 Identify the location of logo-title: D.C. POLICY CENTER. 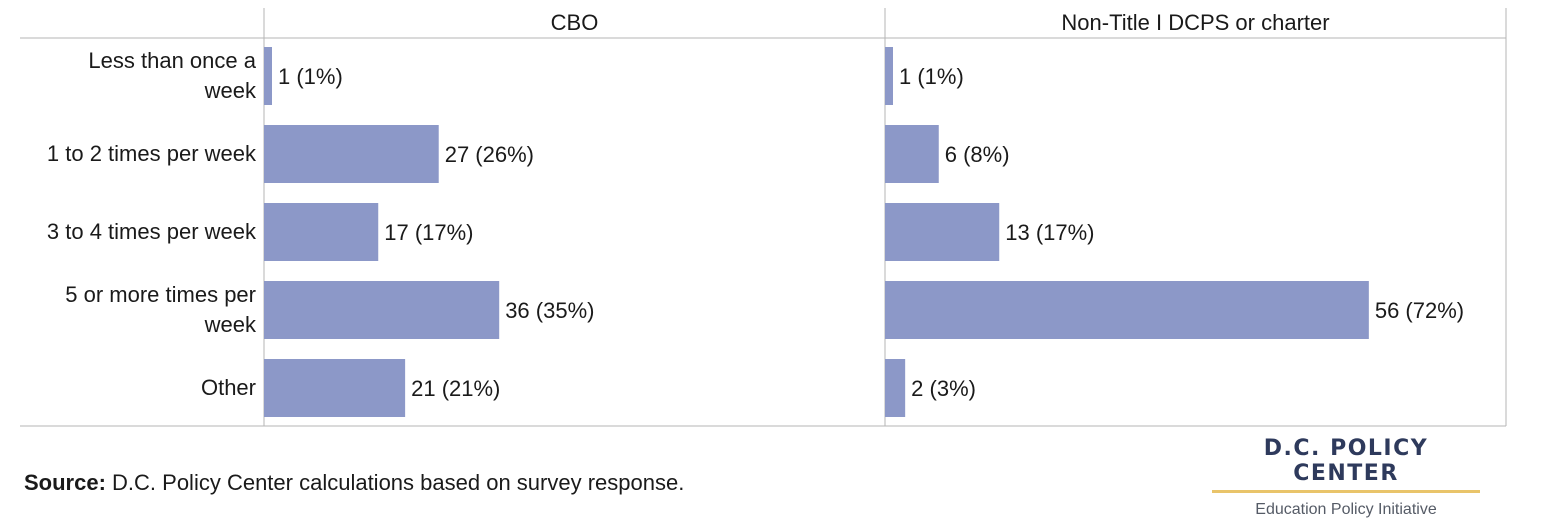
(1346, 461).